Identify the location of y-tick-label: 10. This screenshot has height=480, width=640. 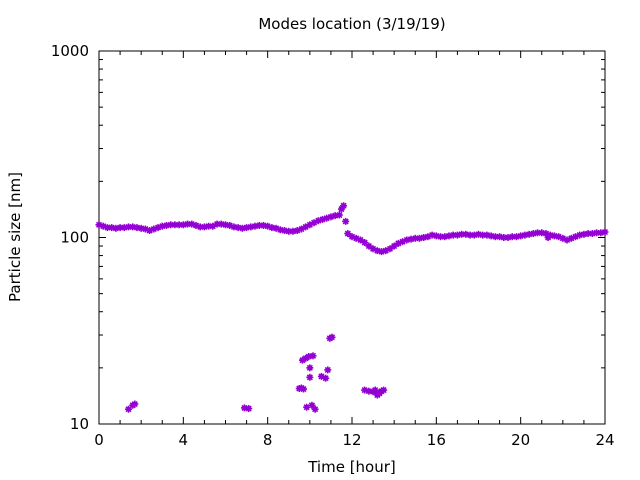
(79, 424).